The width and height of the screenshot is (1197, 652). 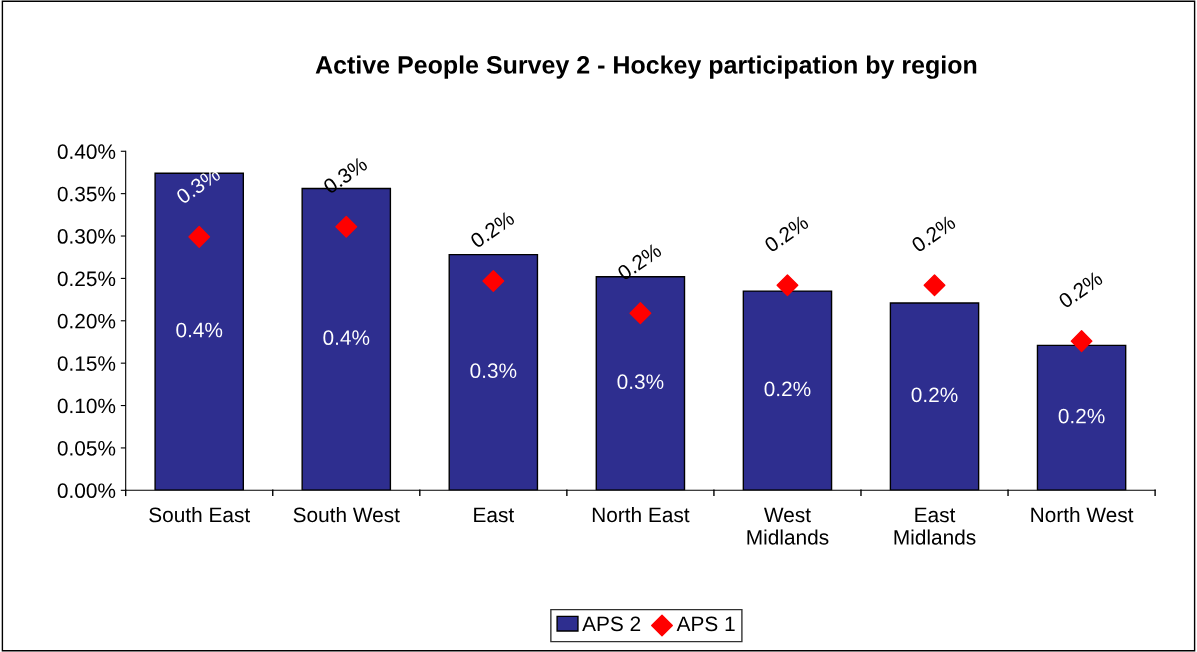 What do you see at coordinates (788, 526) in the screenshot?
I see `x-tick-label: West Midlands` at bounding box center [788, 526].